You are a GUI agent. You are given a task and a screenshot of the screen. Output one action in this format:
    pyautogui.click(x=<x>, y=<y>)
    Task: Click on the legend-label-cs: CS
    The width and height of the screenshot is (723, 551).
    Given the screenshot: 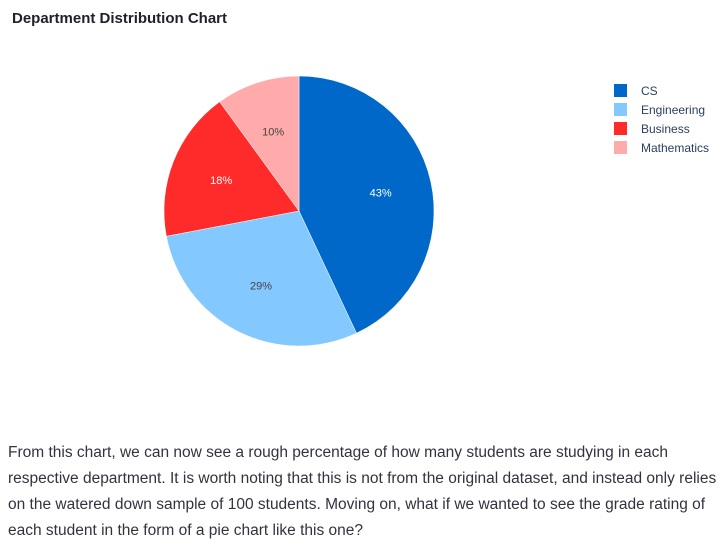 What is the action you would take?
    pyautogui.click(x=649, y=91)
    